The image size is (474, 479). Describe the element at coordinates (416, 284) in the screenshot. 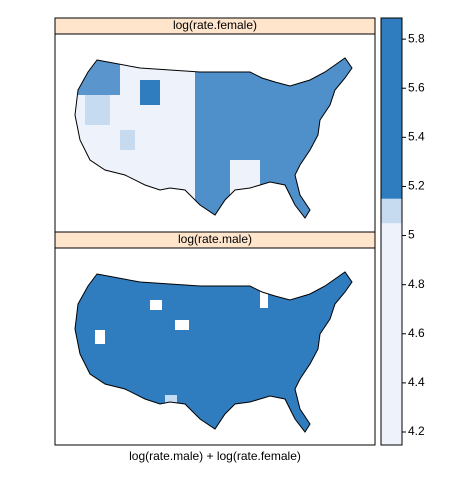

I see `tick-label: 4.8` at that location.